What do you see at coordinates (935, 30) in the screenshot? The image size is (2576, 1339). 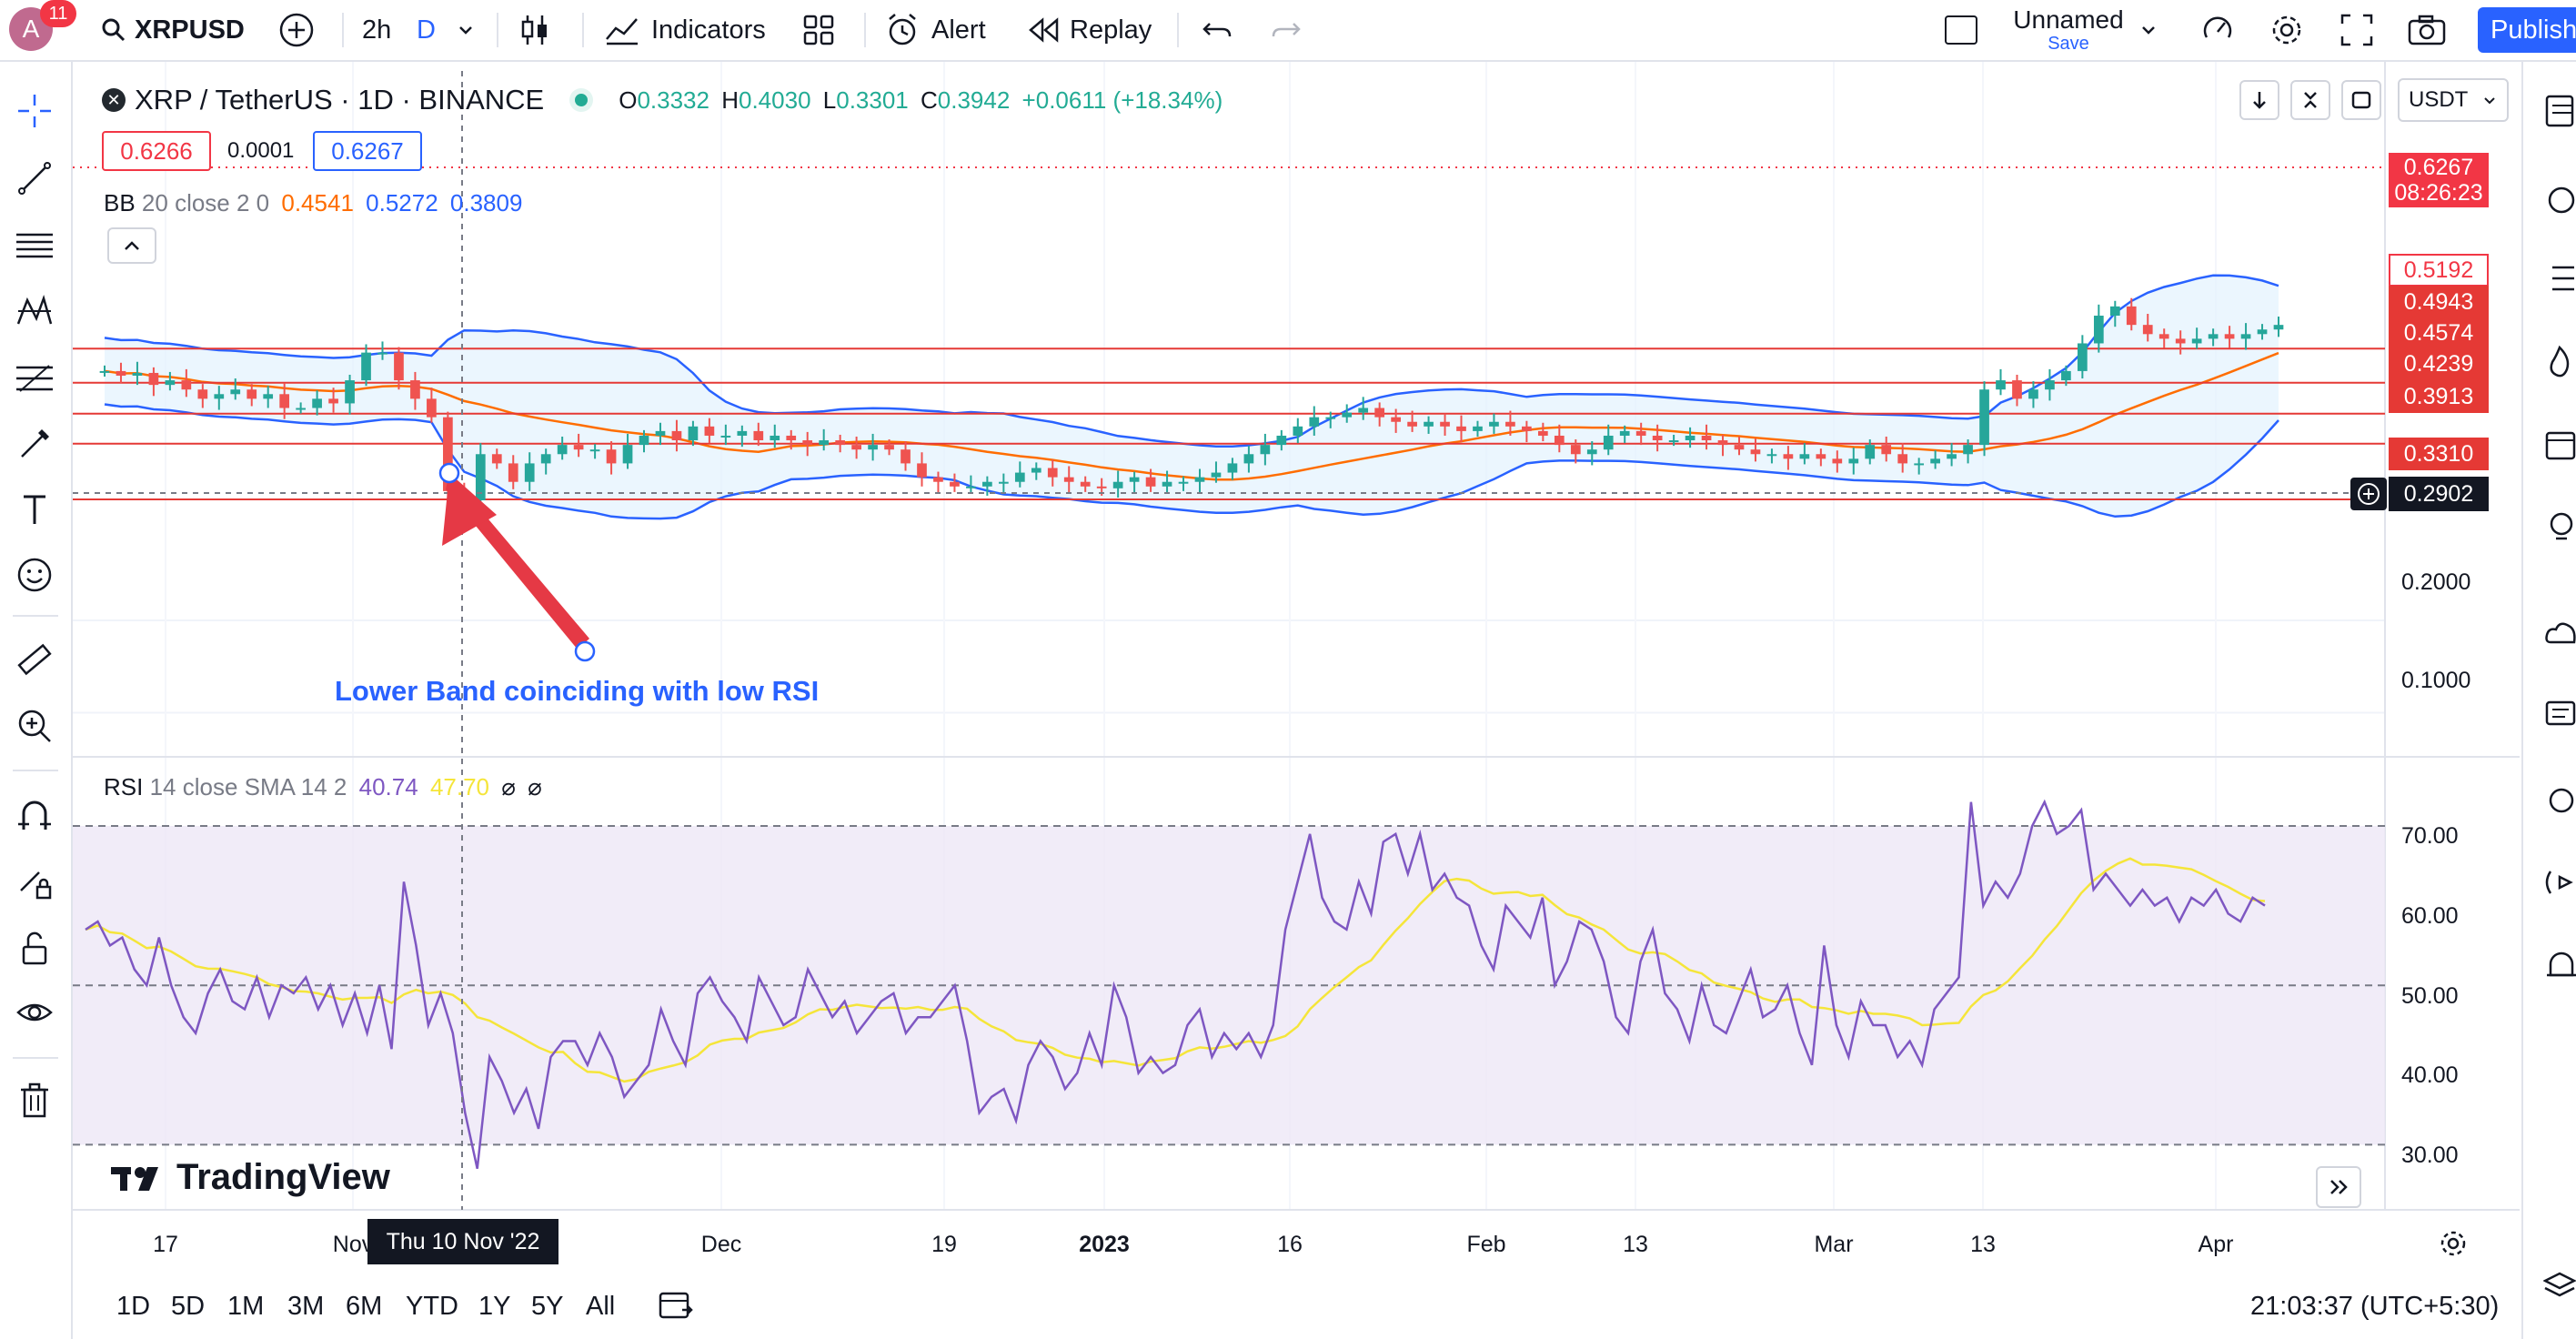 I see `alert-button: Alert` at bounding box center [935, 30].